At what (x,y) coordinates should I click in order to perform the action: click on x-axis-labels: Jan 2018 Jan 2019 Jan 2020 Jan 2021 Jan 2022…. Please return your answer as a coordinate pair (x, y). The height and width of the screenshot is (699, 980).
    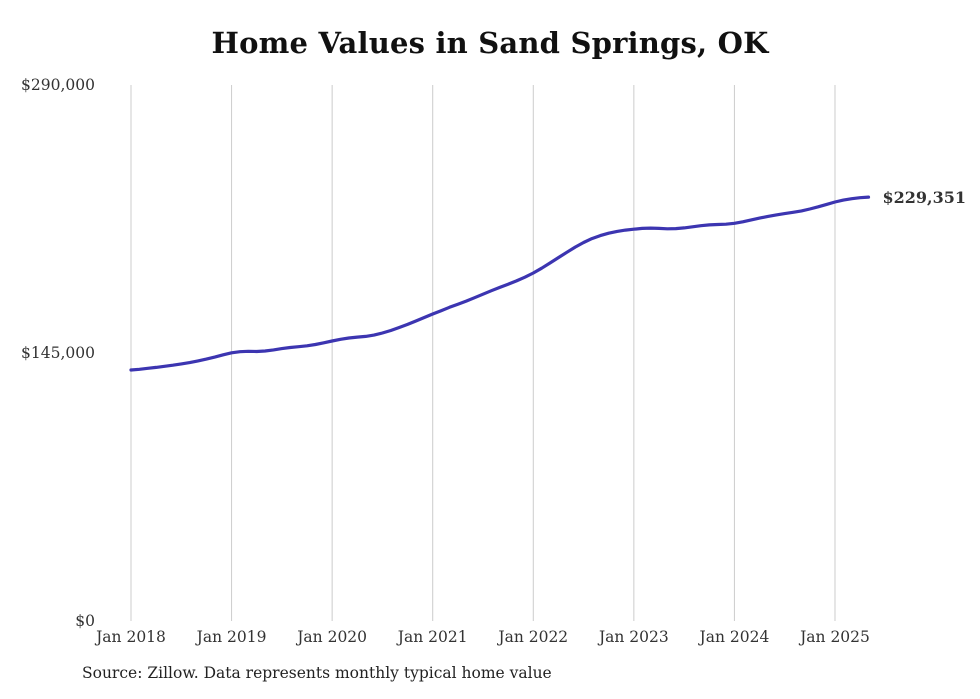
    Looking at the image, I should click on (482, 637).